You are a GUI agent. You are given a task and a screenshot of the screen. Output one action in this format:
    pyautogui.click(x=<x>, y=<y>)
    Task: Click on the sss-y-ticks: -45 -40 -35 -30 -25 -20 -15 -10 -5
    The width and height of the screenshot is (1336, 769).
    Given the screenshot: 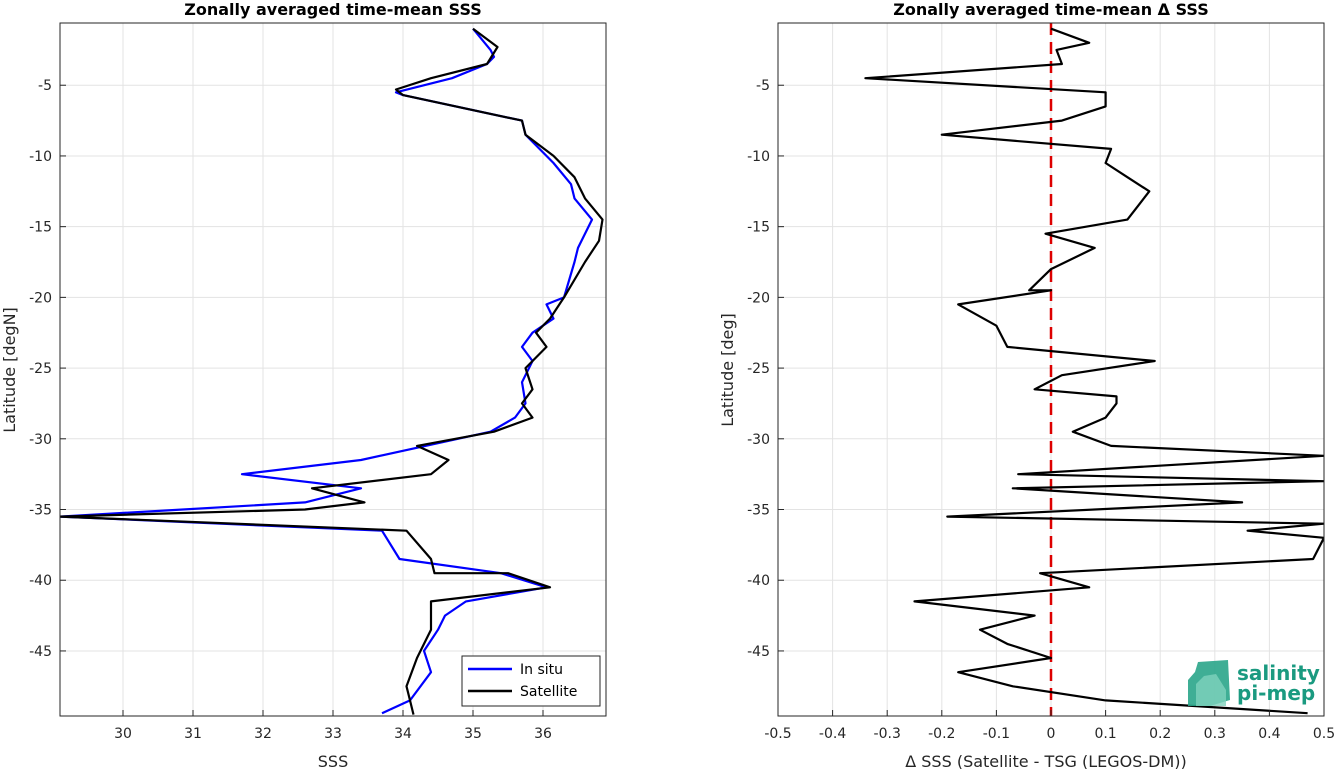 What is the action you would take?
    pyautogui.click(x=47, y=369)
    